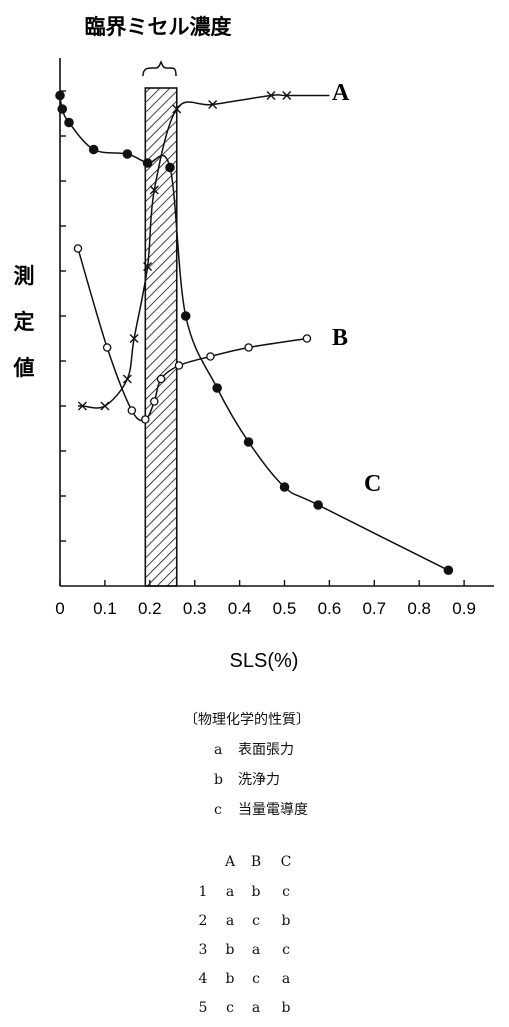  What do you see at coordinates (240, 608) in the screenshot?
I see `x-tick-label: 0.4` at bounding box center [240, 608].